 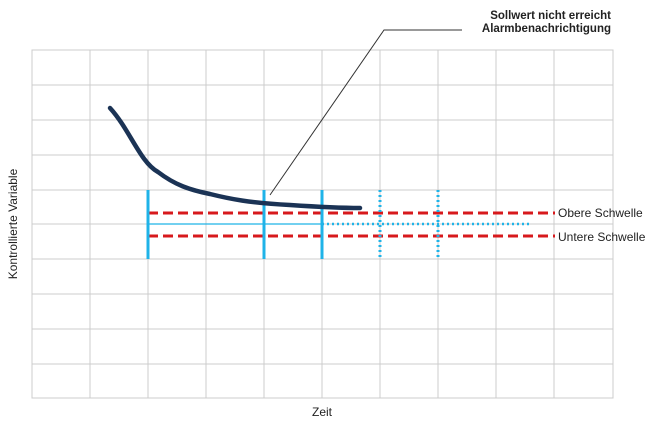 What do you see at coordinates (600, 213) in the screenshot?
I see `upper-threshold-label: Obere Schwelle` at bounding box center [600, 213].